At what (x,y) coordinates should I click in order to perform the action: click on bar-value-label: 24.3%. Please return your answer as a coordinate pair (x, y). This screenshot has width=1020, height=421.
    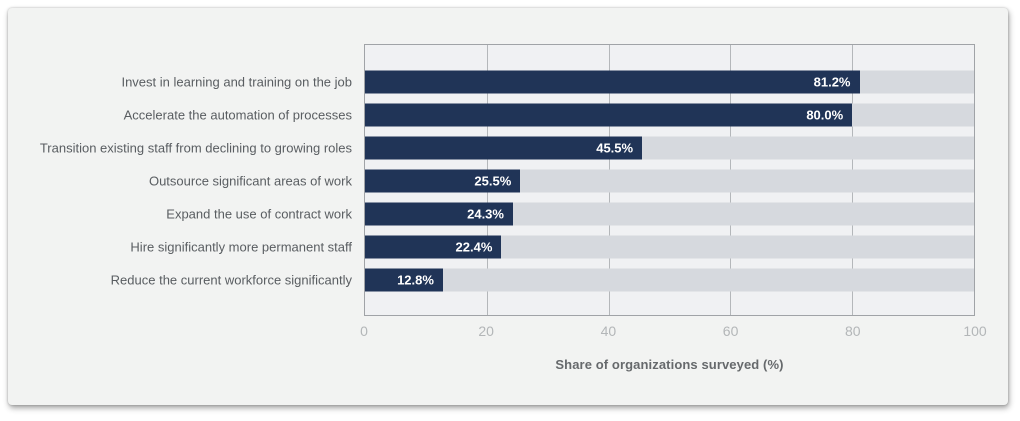
    Looking at the image, I should click on (485, 214).